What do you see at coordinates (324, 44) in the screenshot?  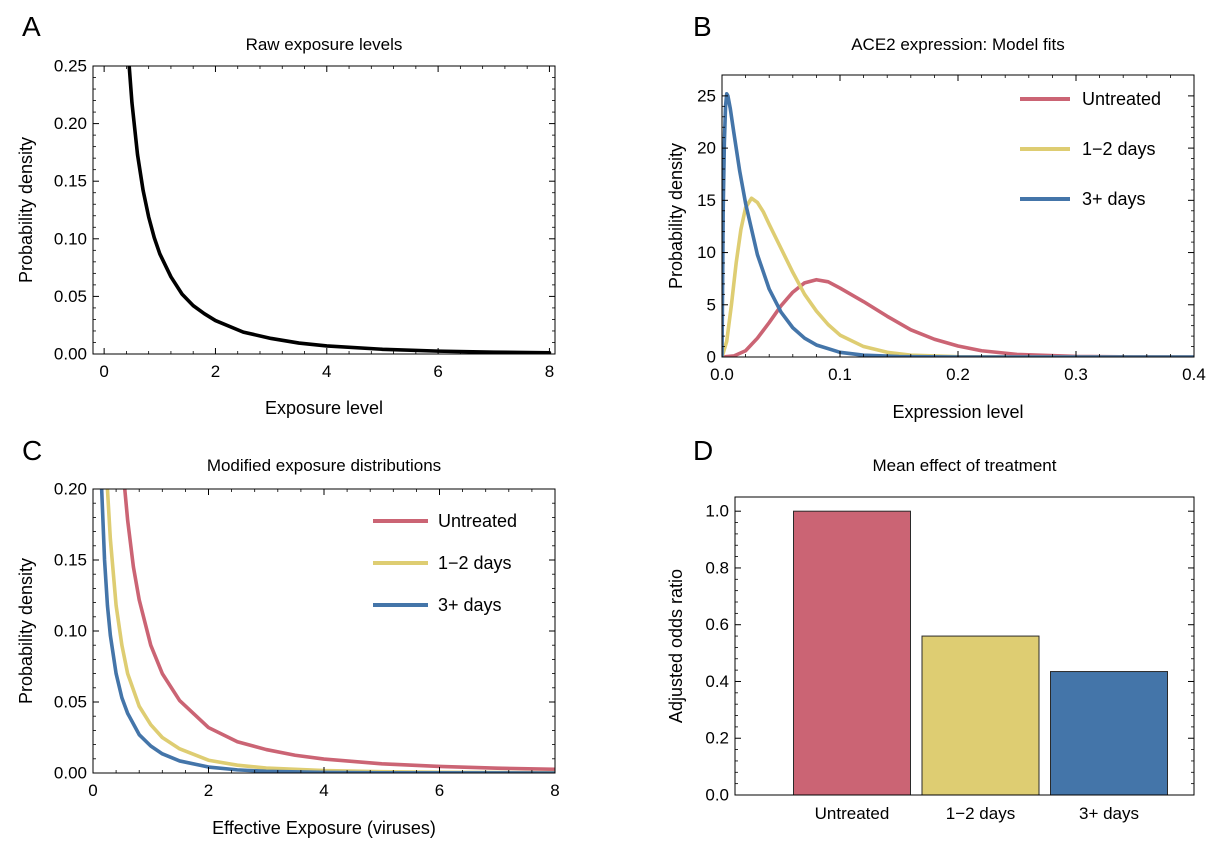 I see `panel-a-chart-title: Raw exposure levels` at bounding box center [324, 44].